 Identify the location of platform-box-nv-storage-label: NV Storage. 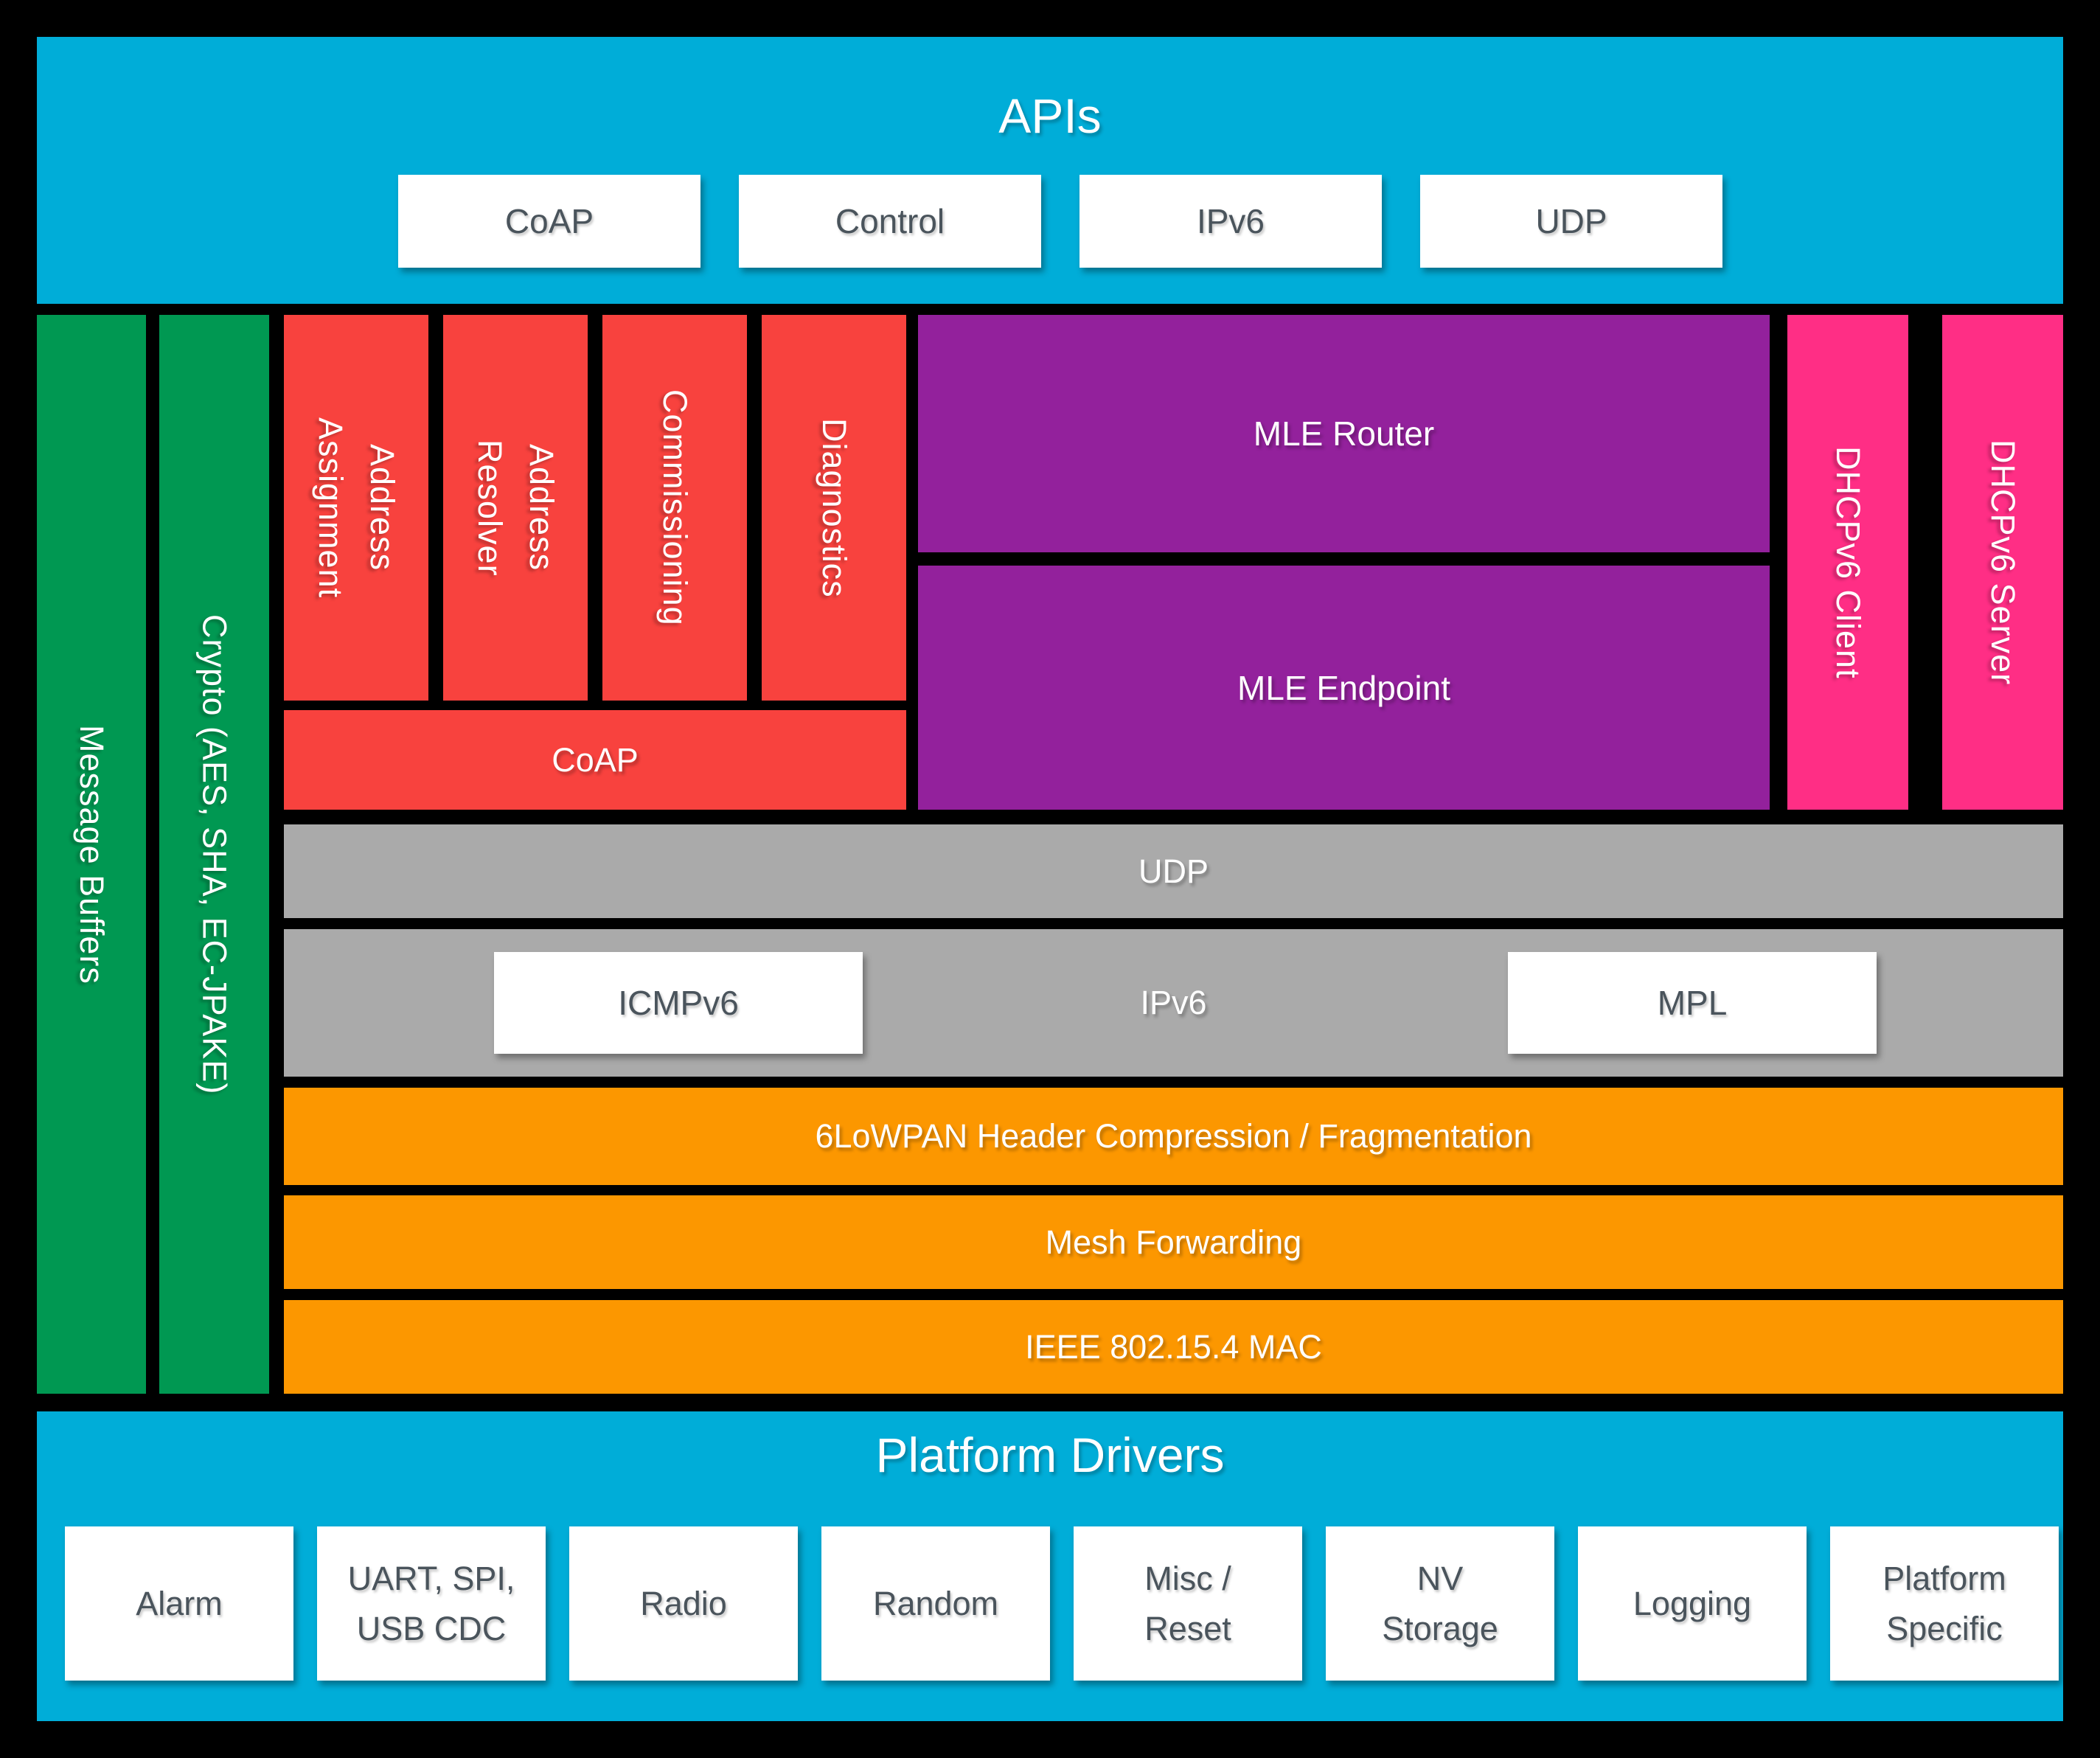
(1440, 1603).